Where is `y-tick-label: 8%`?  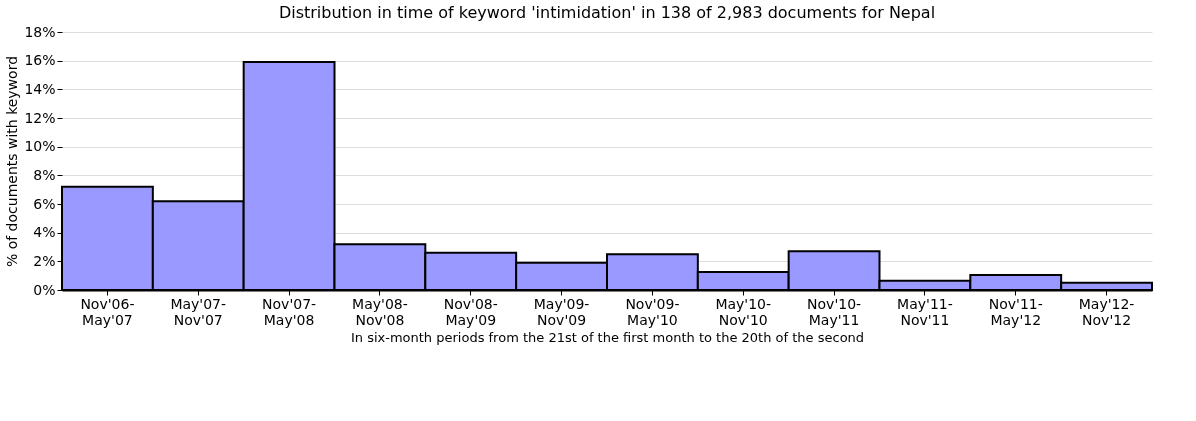
y-tick-label: 8% is located at coordinates (44, 174).